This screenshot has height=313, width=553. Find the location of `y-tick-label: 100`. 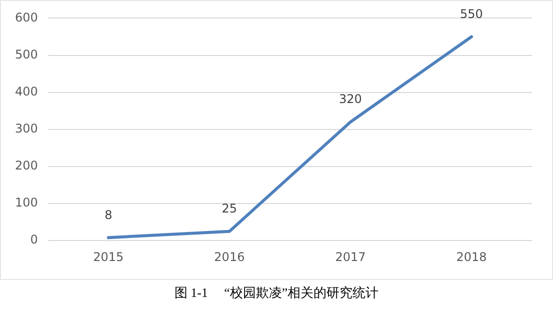

y-tick-label: 100 is located at coordinates (26, 203).